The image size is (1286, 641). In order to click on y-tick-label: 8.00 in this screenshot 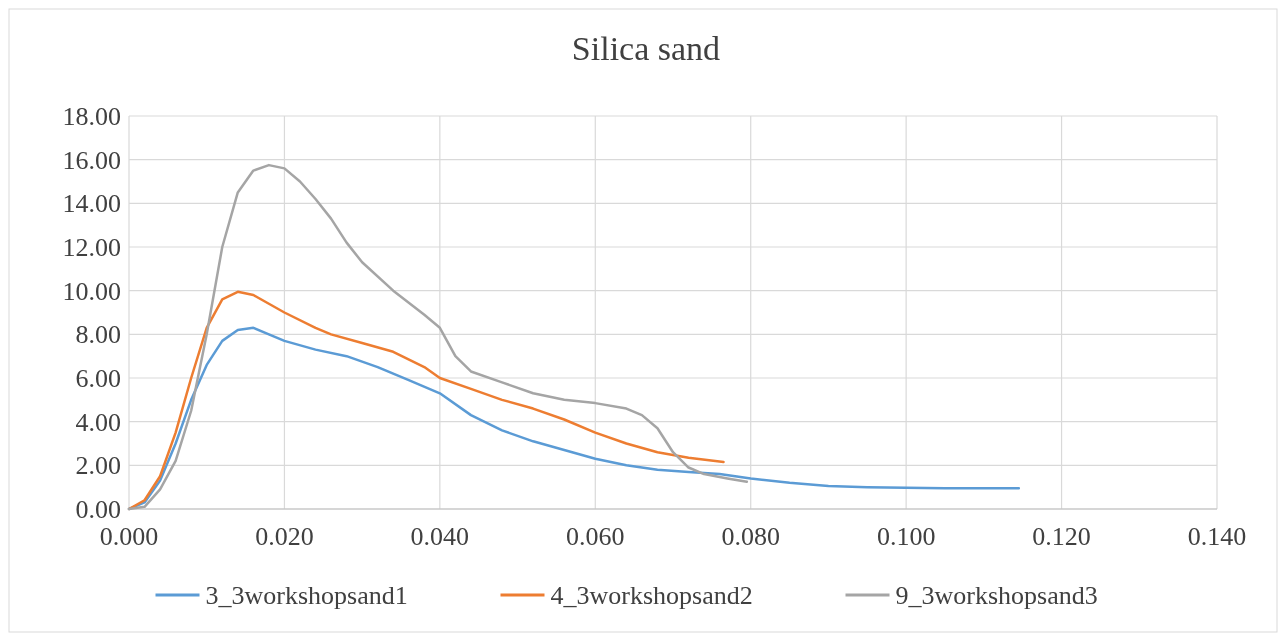, I will do `click(98, 335)`.